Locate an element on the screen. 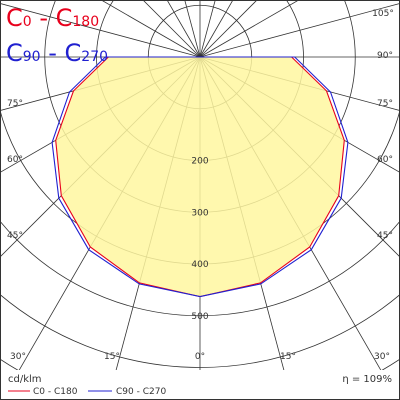 The image size is (400, 400). legend: C0 - C180 C90 - C270 is located at coordinates (57, 35).